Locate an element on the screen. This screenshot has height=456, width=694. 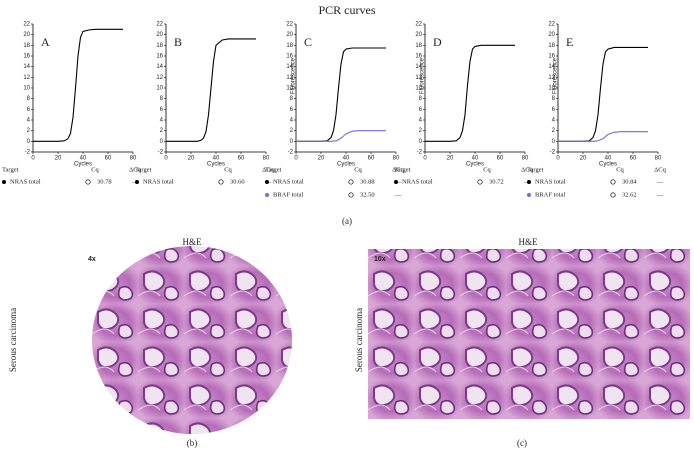
y-tick-label: 2 is located at coordinates (292, 131).